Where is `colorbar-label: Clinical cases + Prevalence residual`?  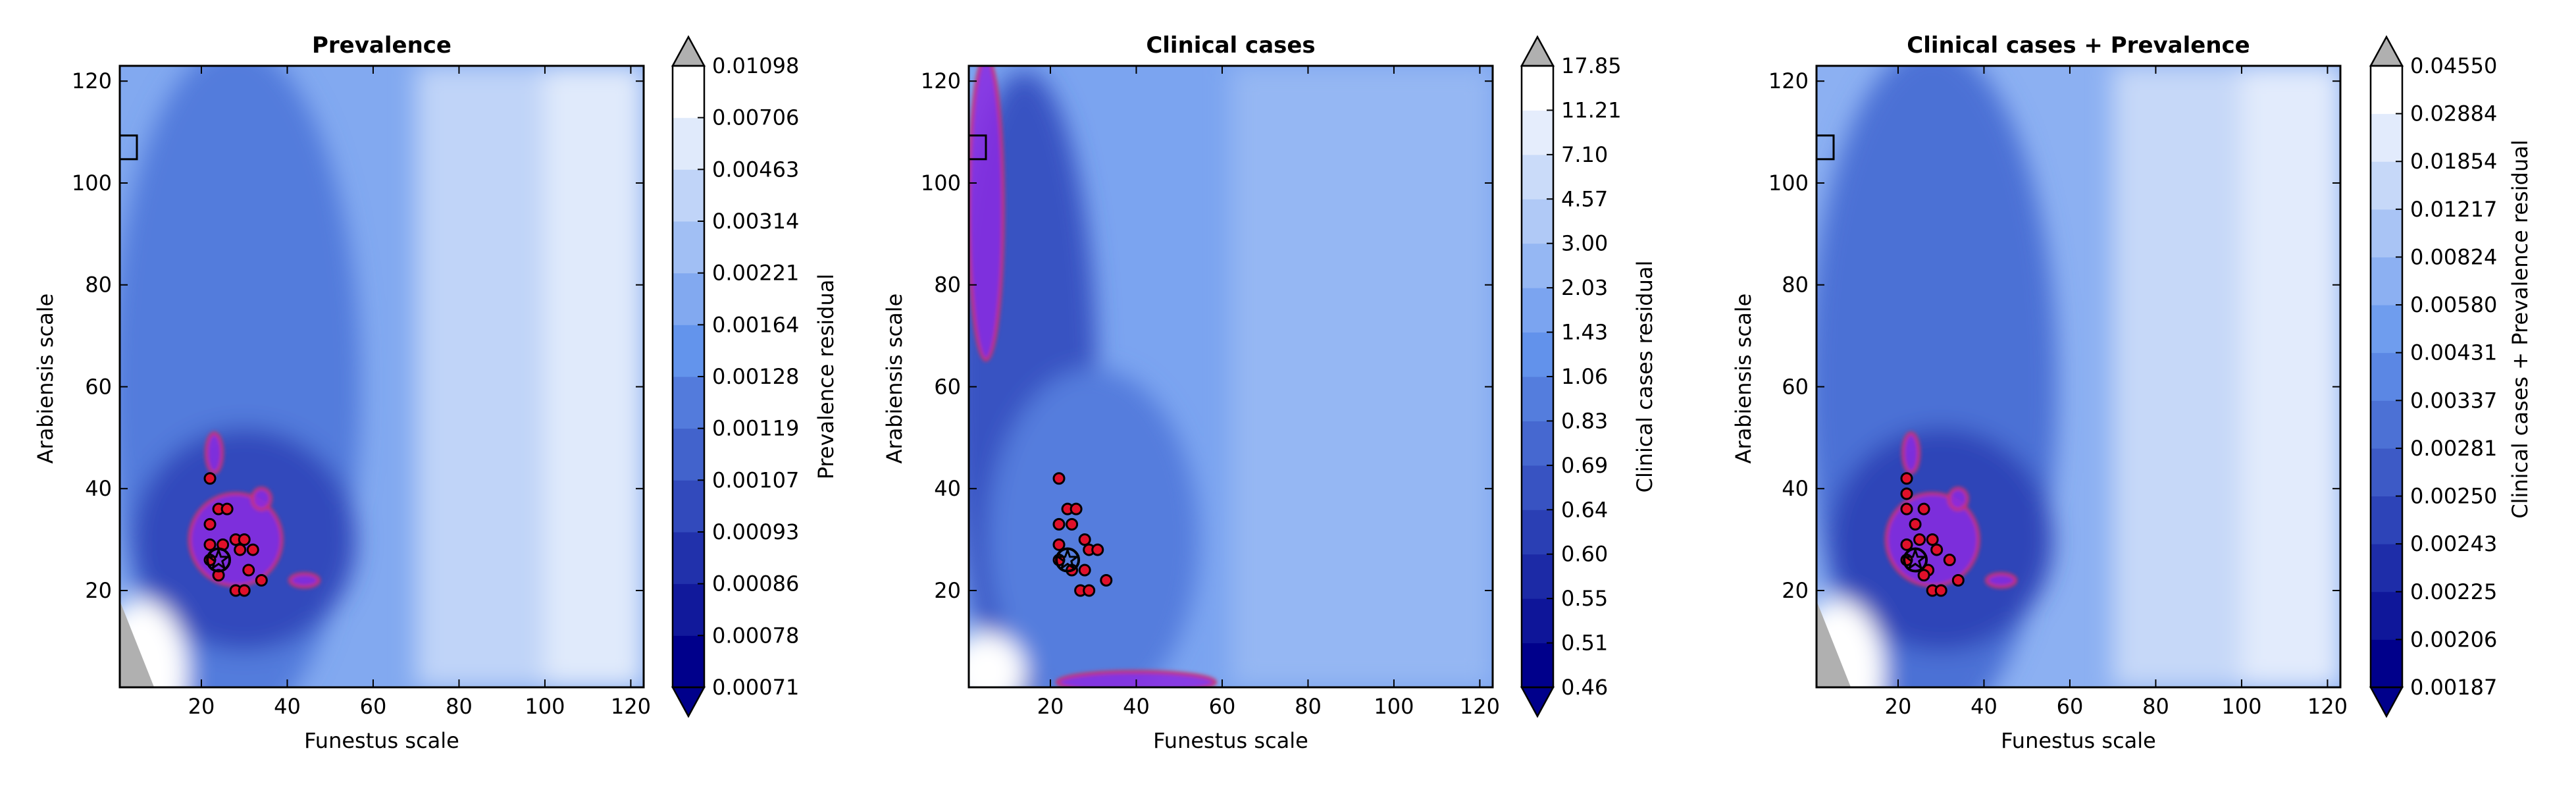
colorbar-label: Clinical cases + Prevalence residual is located at coordinates (2520, 329).